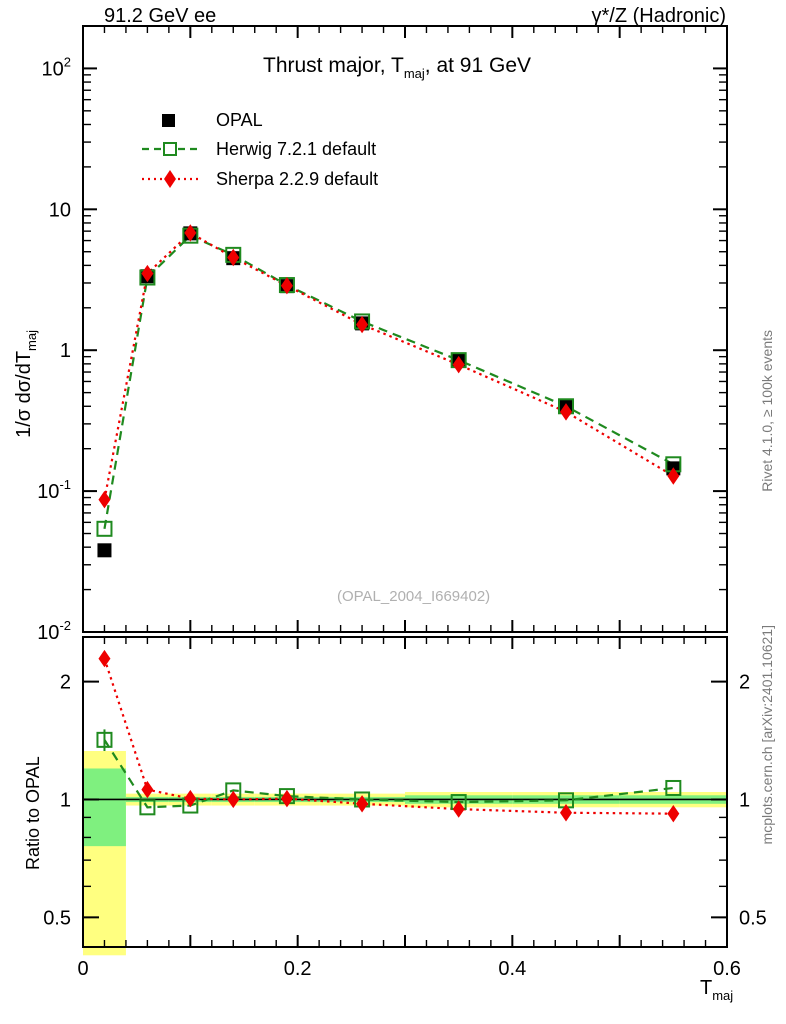  Describe the element at coordinates (239, 120) in the screenshot. I see `legend-label-opal: OPAL` at that location.